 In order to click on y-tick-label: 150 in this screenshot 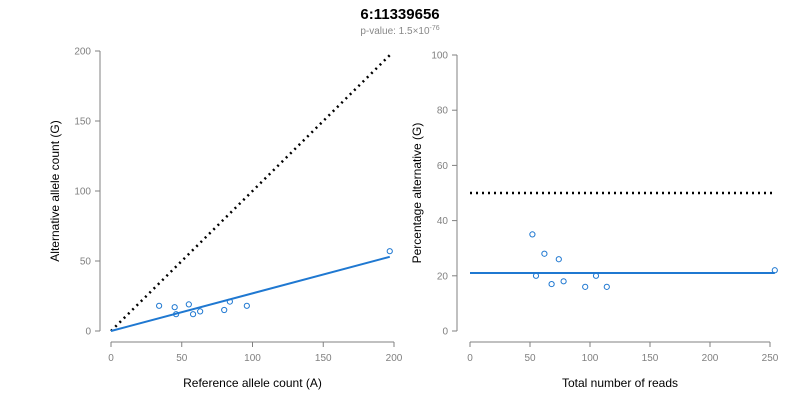, I will do `click(82, 122)`.